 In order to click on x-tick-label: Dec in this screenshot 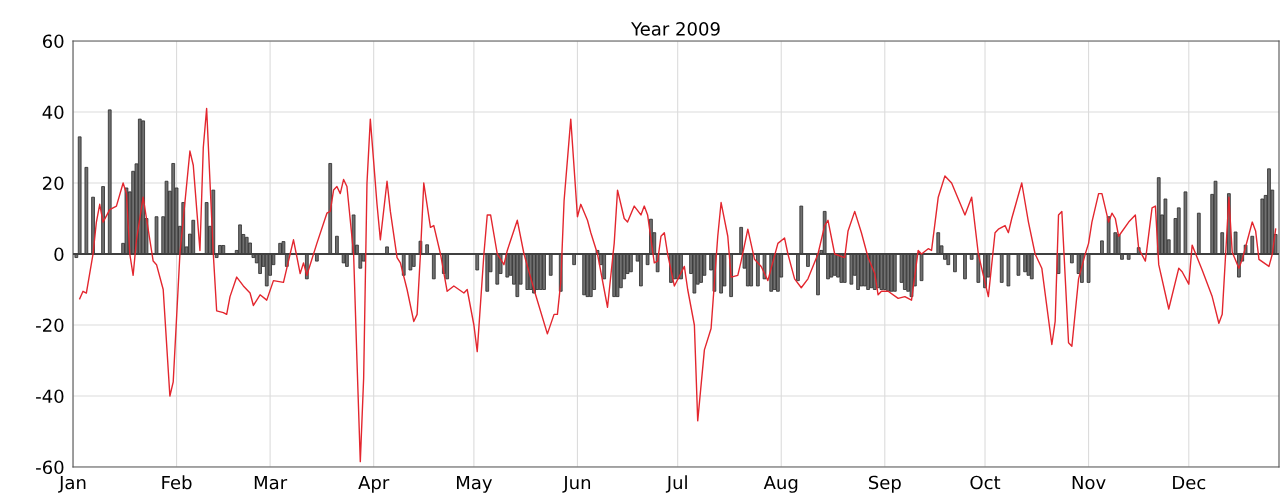, I will do `click(1189, 482)`.